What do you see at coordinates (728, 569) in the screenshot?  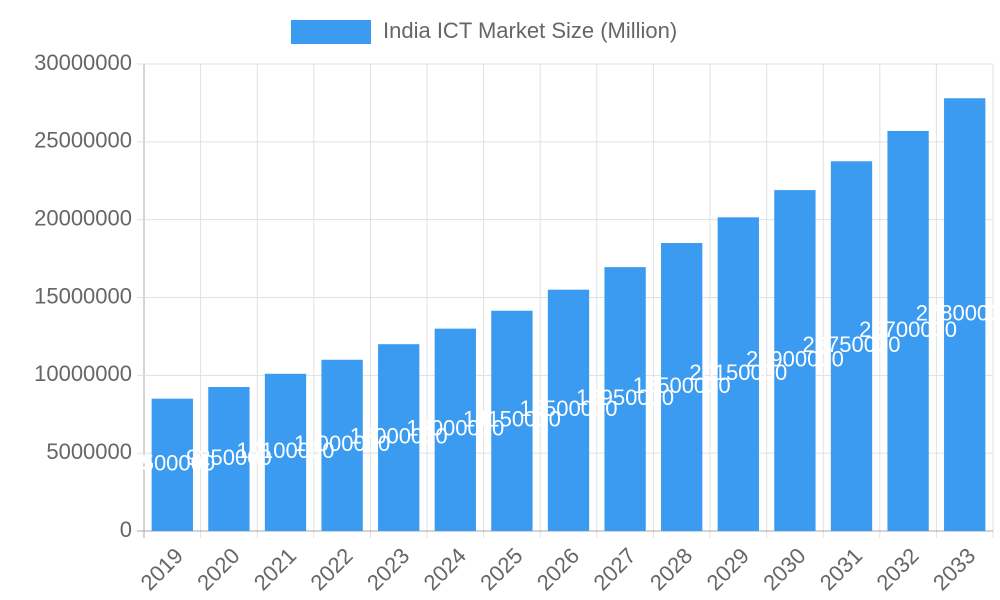 I see `x-tick-label: 2029` at bounding box center [728, 569].